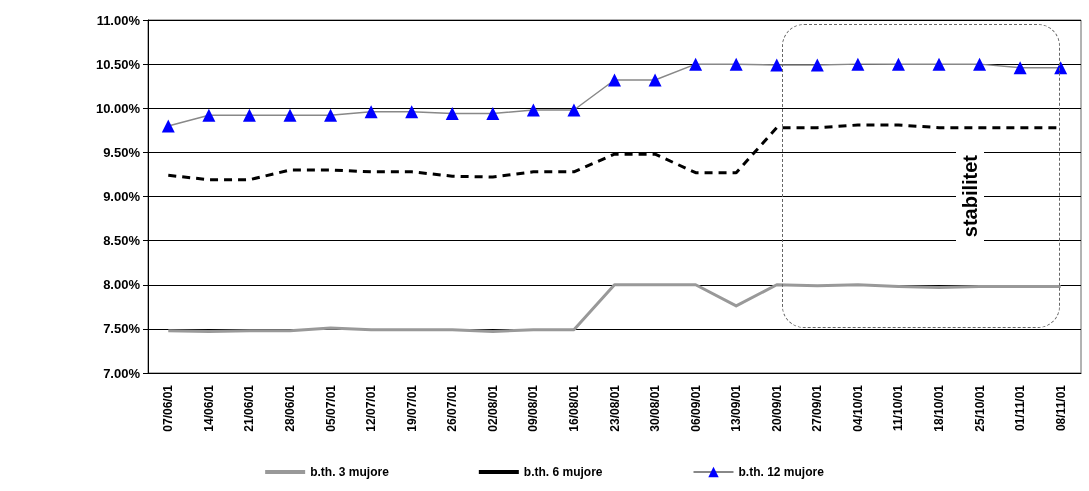  Describe the element at coordinates (614, 408) in the screenshot. I see `x-tick-label: 23/08/01` at that location.